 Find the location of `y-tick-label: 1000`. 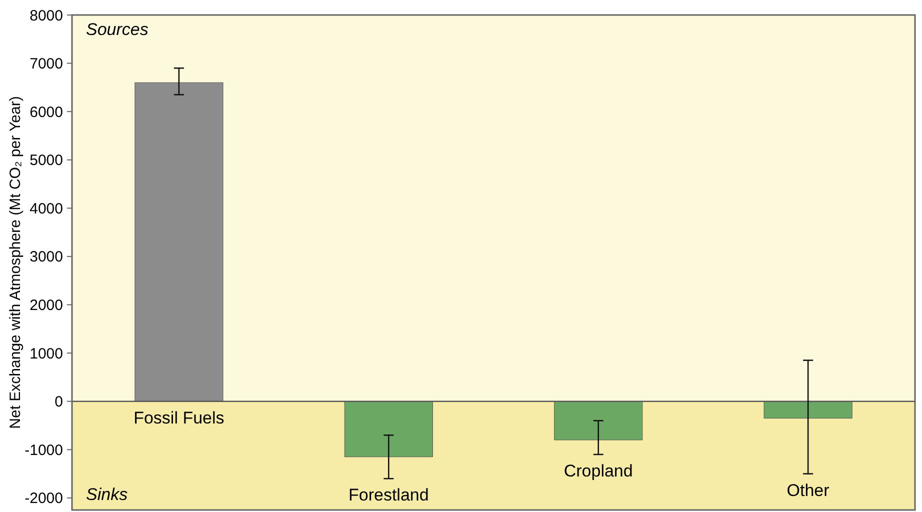

y-tick-label: 1000 is located at coordinates (46, 353).